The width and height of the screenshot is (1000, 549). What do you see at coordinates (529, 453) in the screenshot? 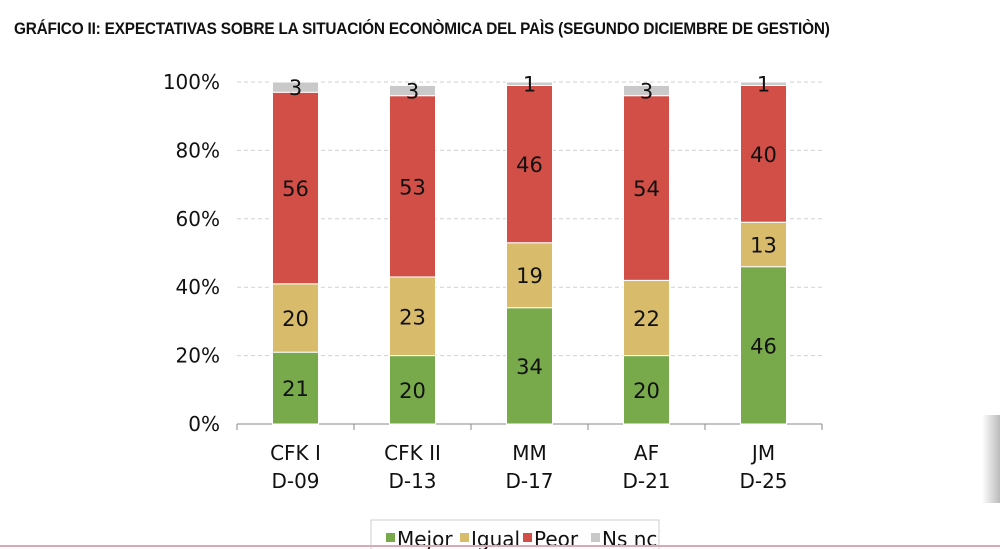
I see `x-tick-label: MM` at bounding box center [529, 453].